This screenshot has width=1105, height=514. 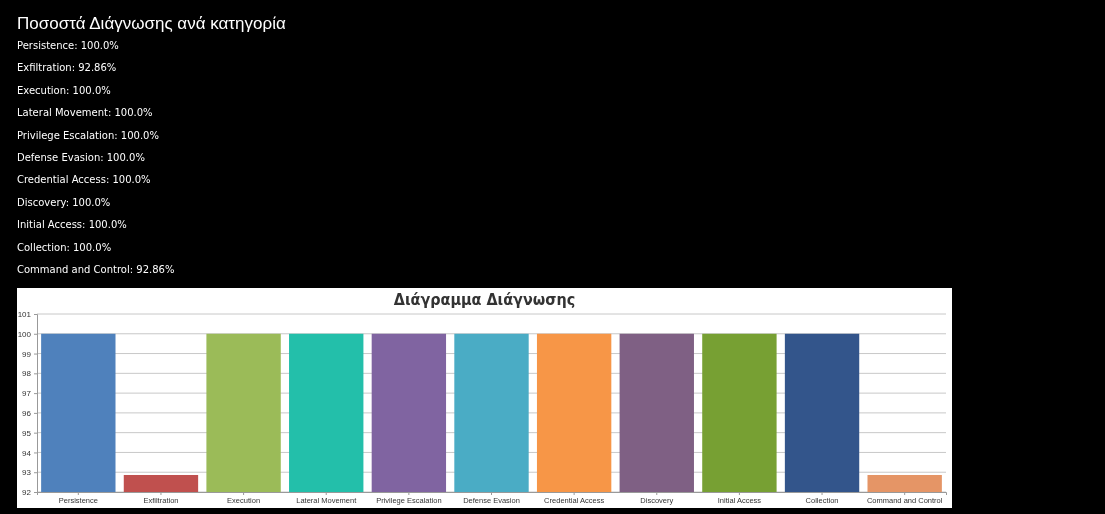 What do you see at coordinates (27, 394) in the screenshot?
I see `y-tick-label: 97` at bounding box center [27, 394].